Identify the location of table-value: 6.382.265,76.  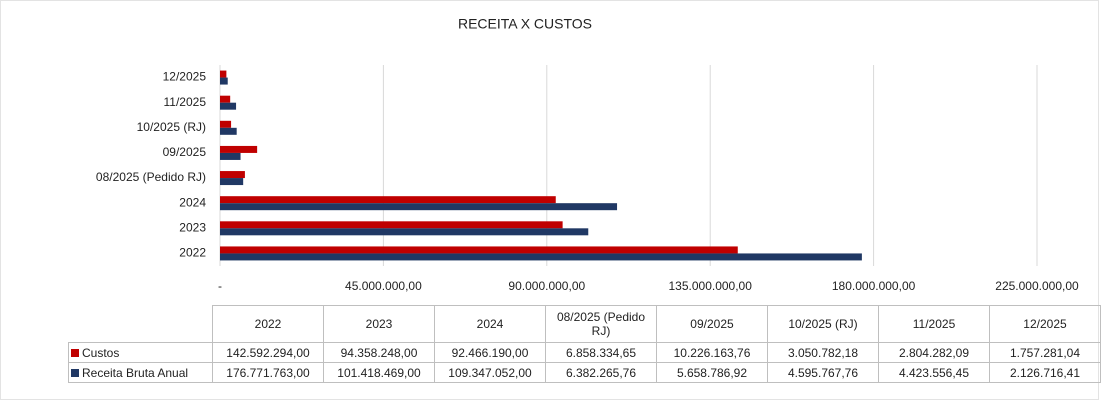
(601, 372).